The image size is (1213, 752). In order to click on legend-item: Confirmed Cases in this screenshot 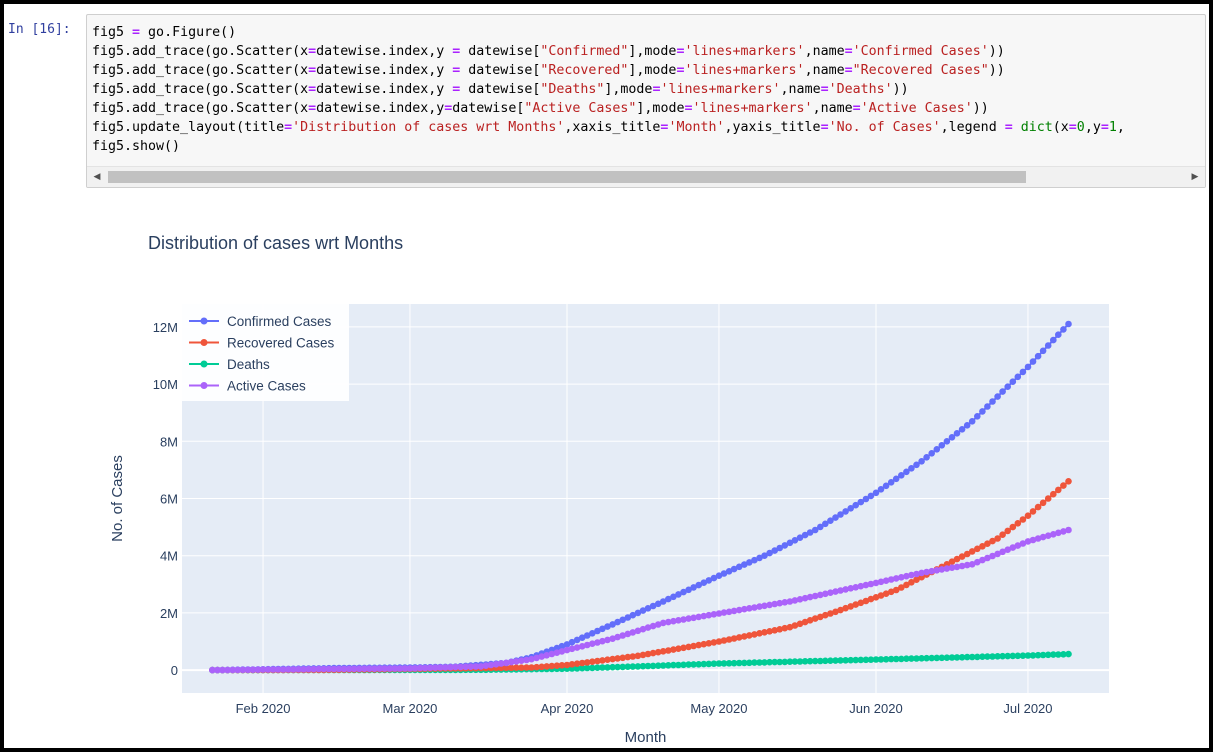, I will do `click(260, 321)`.